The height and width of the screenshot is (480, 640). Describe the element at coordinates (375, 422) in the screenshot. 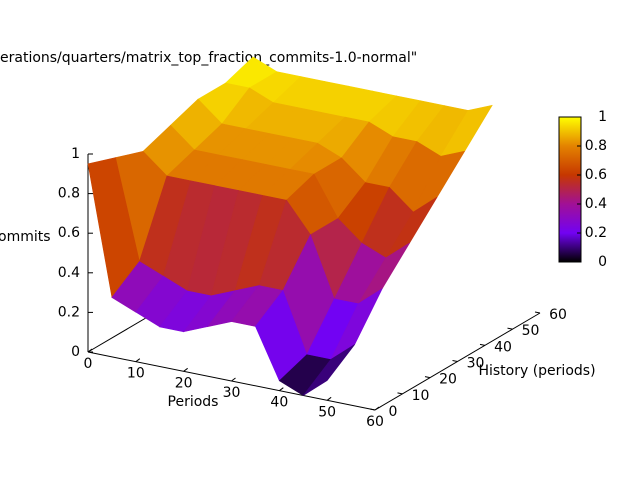

I see `x-tick-label: 60` at that location.